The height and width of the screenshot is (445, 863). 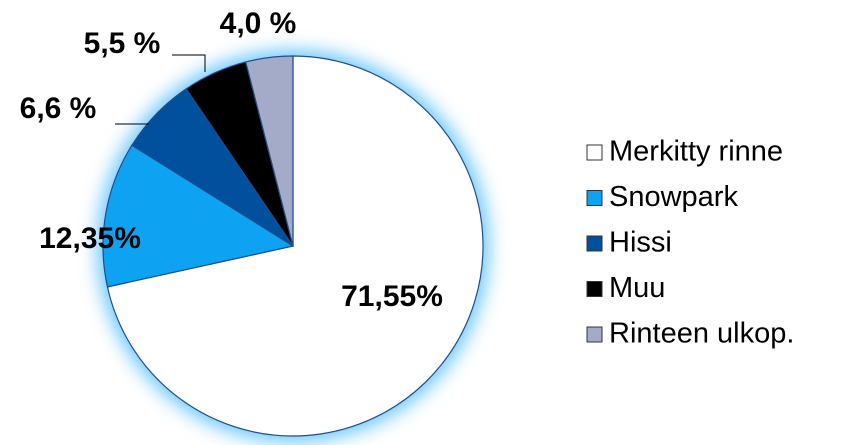 I want to click on data-label: 6,6 %, so click(x=58, y=108).